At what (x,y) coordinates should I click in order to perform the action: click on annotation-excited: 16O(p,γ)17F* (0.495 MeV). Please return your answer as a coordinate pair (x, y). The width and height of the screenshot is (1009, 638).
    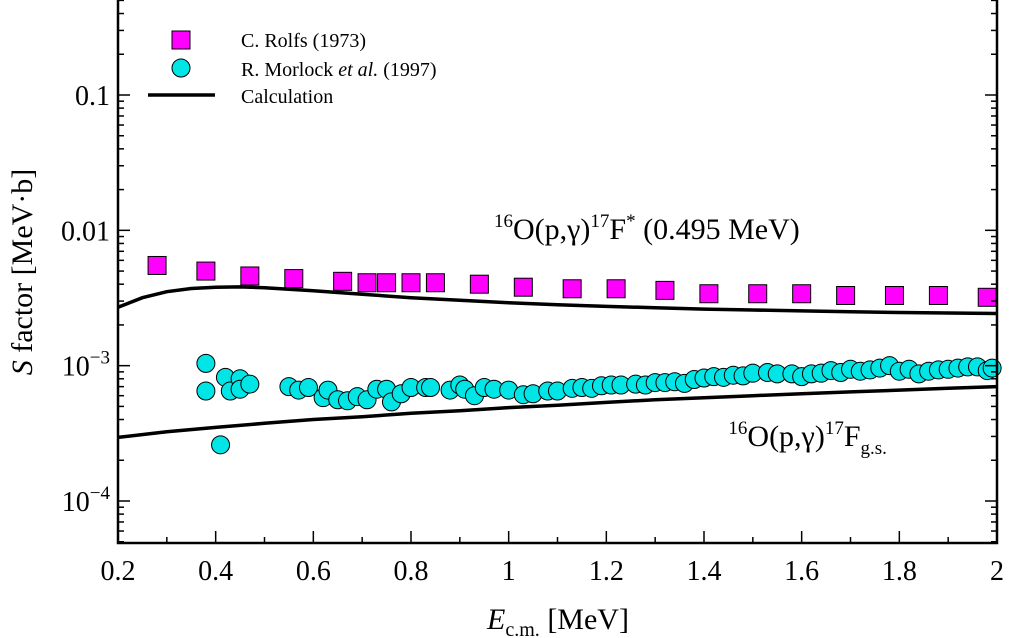
    Looking at the image, I should click on (647, 228).